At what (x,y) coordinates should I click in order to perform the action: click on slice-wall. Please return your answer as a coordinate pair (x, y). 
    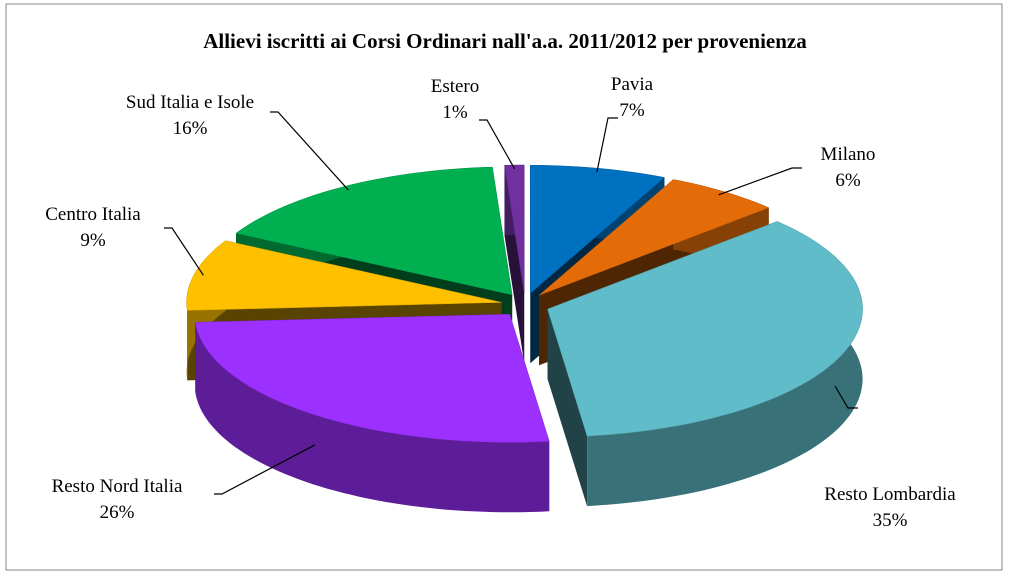
    Looking at the image, I should click on (567, 408).